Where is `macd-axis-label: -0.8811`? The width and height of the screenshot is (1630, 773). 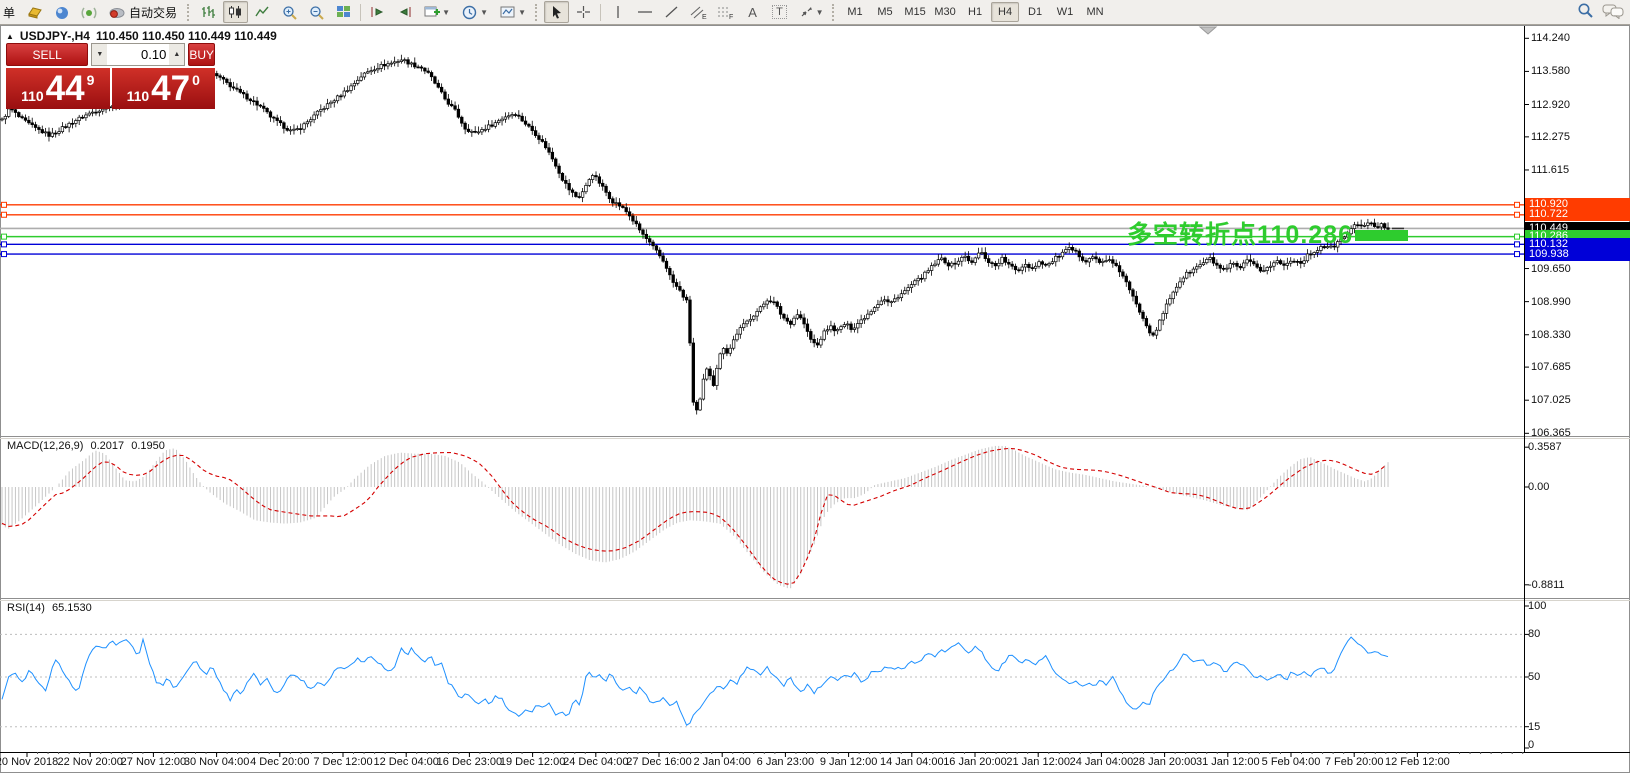
macd-axis-label: -0.8811 is located at coordinates (1546, 584).